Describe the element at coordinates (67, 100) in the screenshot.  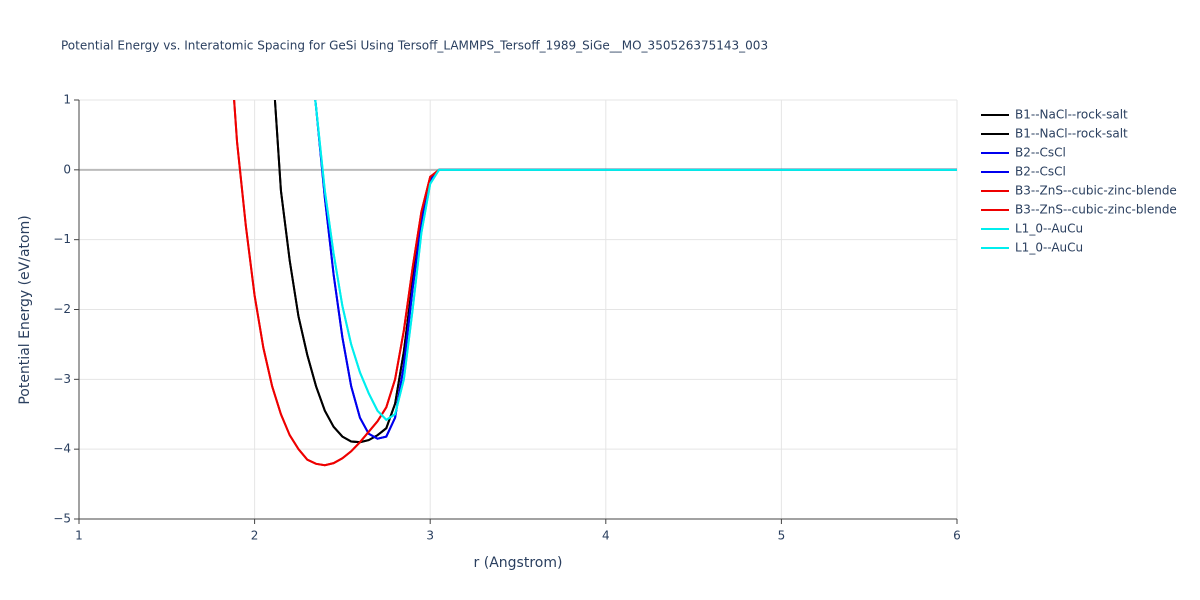
I see `y-tick-label: 1` at that location.